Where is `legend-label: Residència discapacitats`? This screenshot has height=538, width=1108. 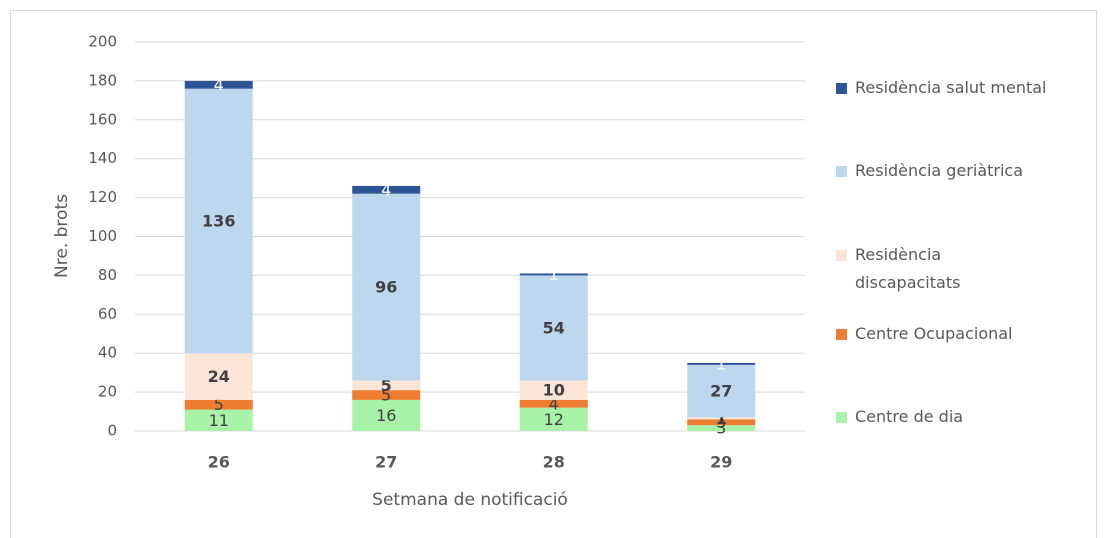 legend-label: Residència discapacitats is located at coordinates (908, 268).